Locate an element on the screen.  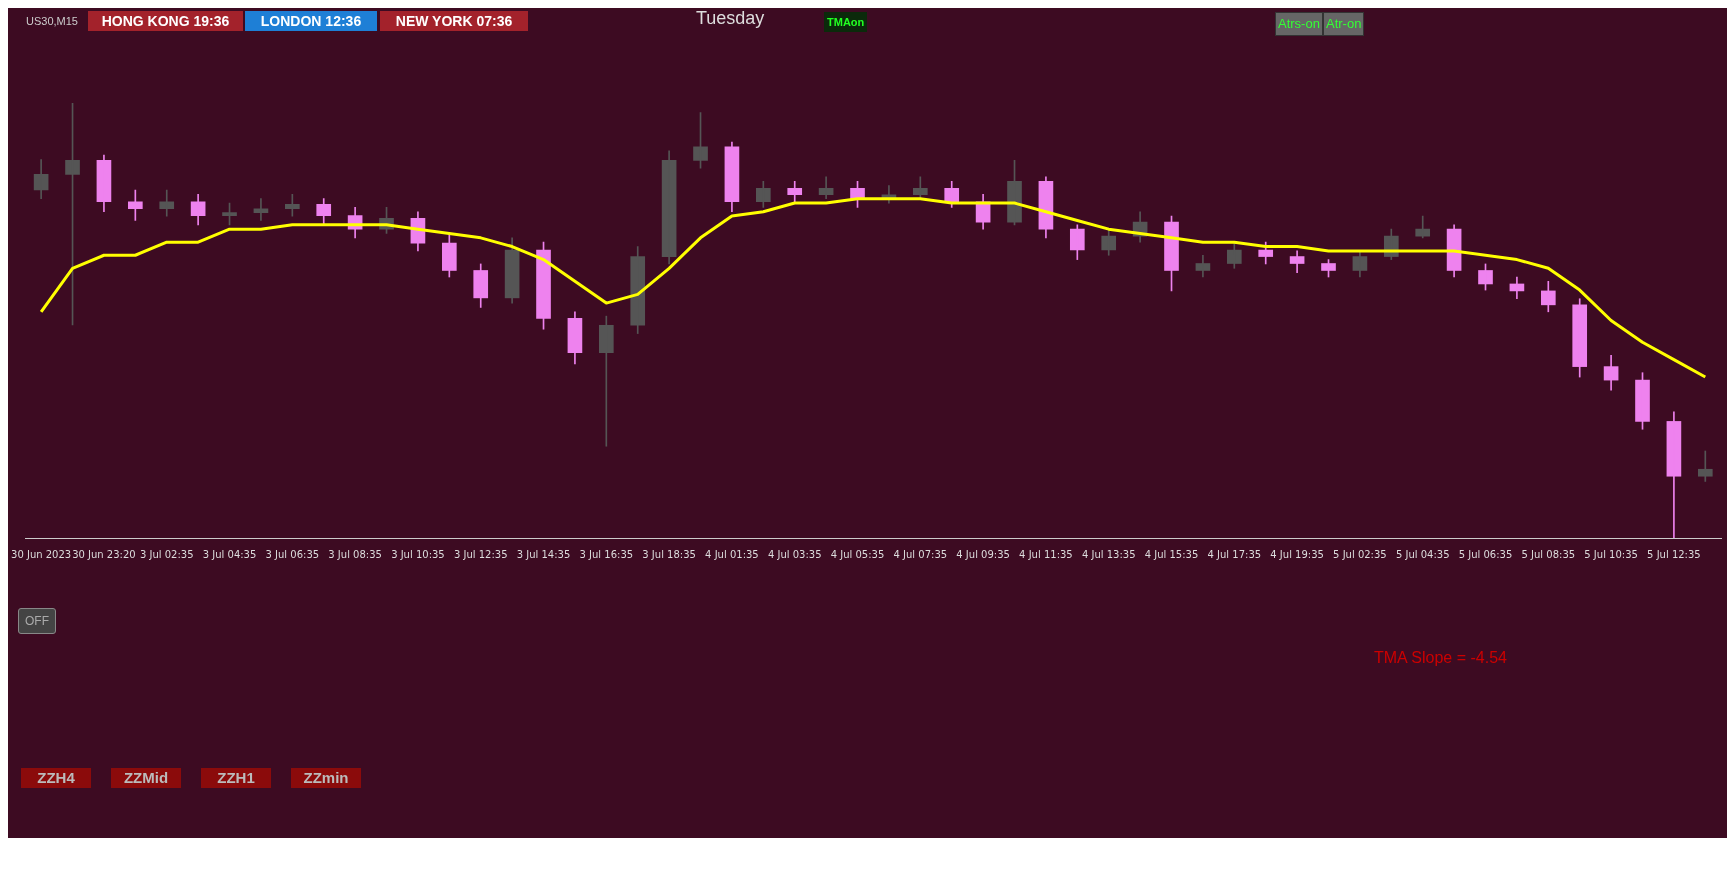
text: ZZMid is located at coordinates (146, 778).